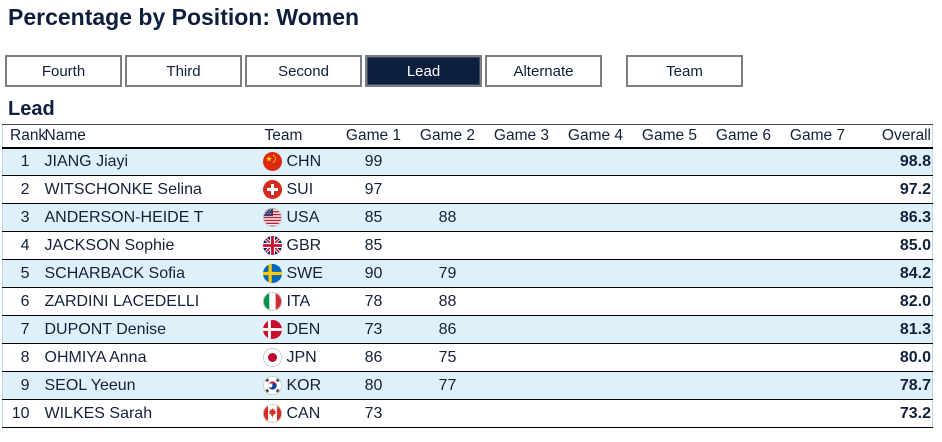 The width and height of the screenshot is (942, 442). I want to click on team-cell: ITA, so click(299, 302).